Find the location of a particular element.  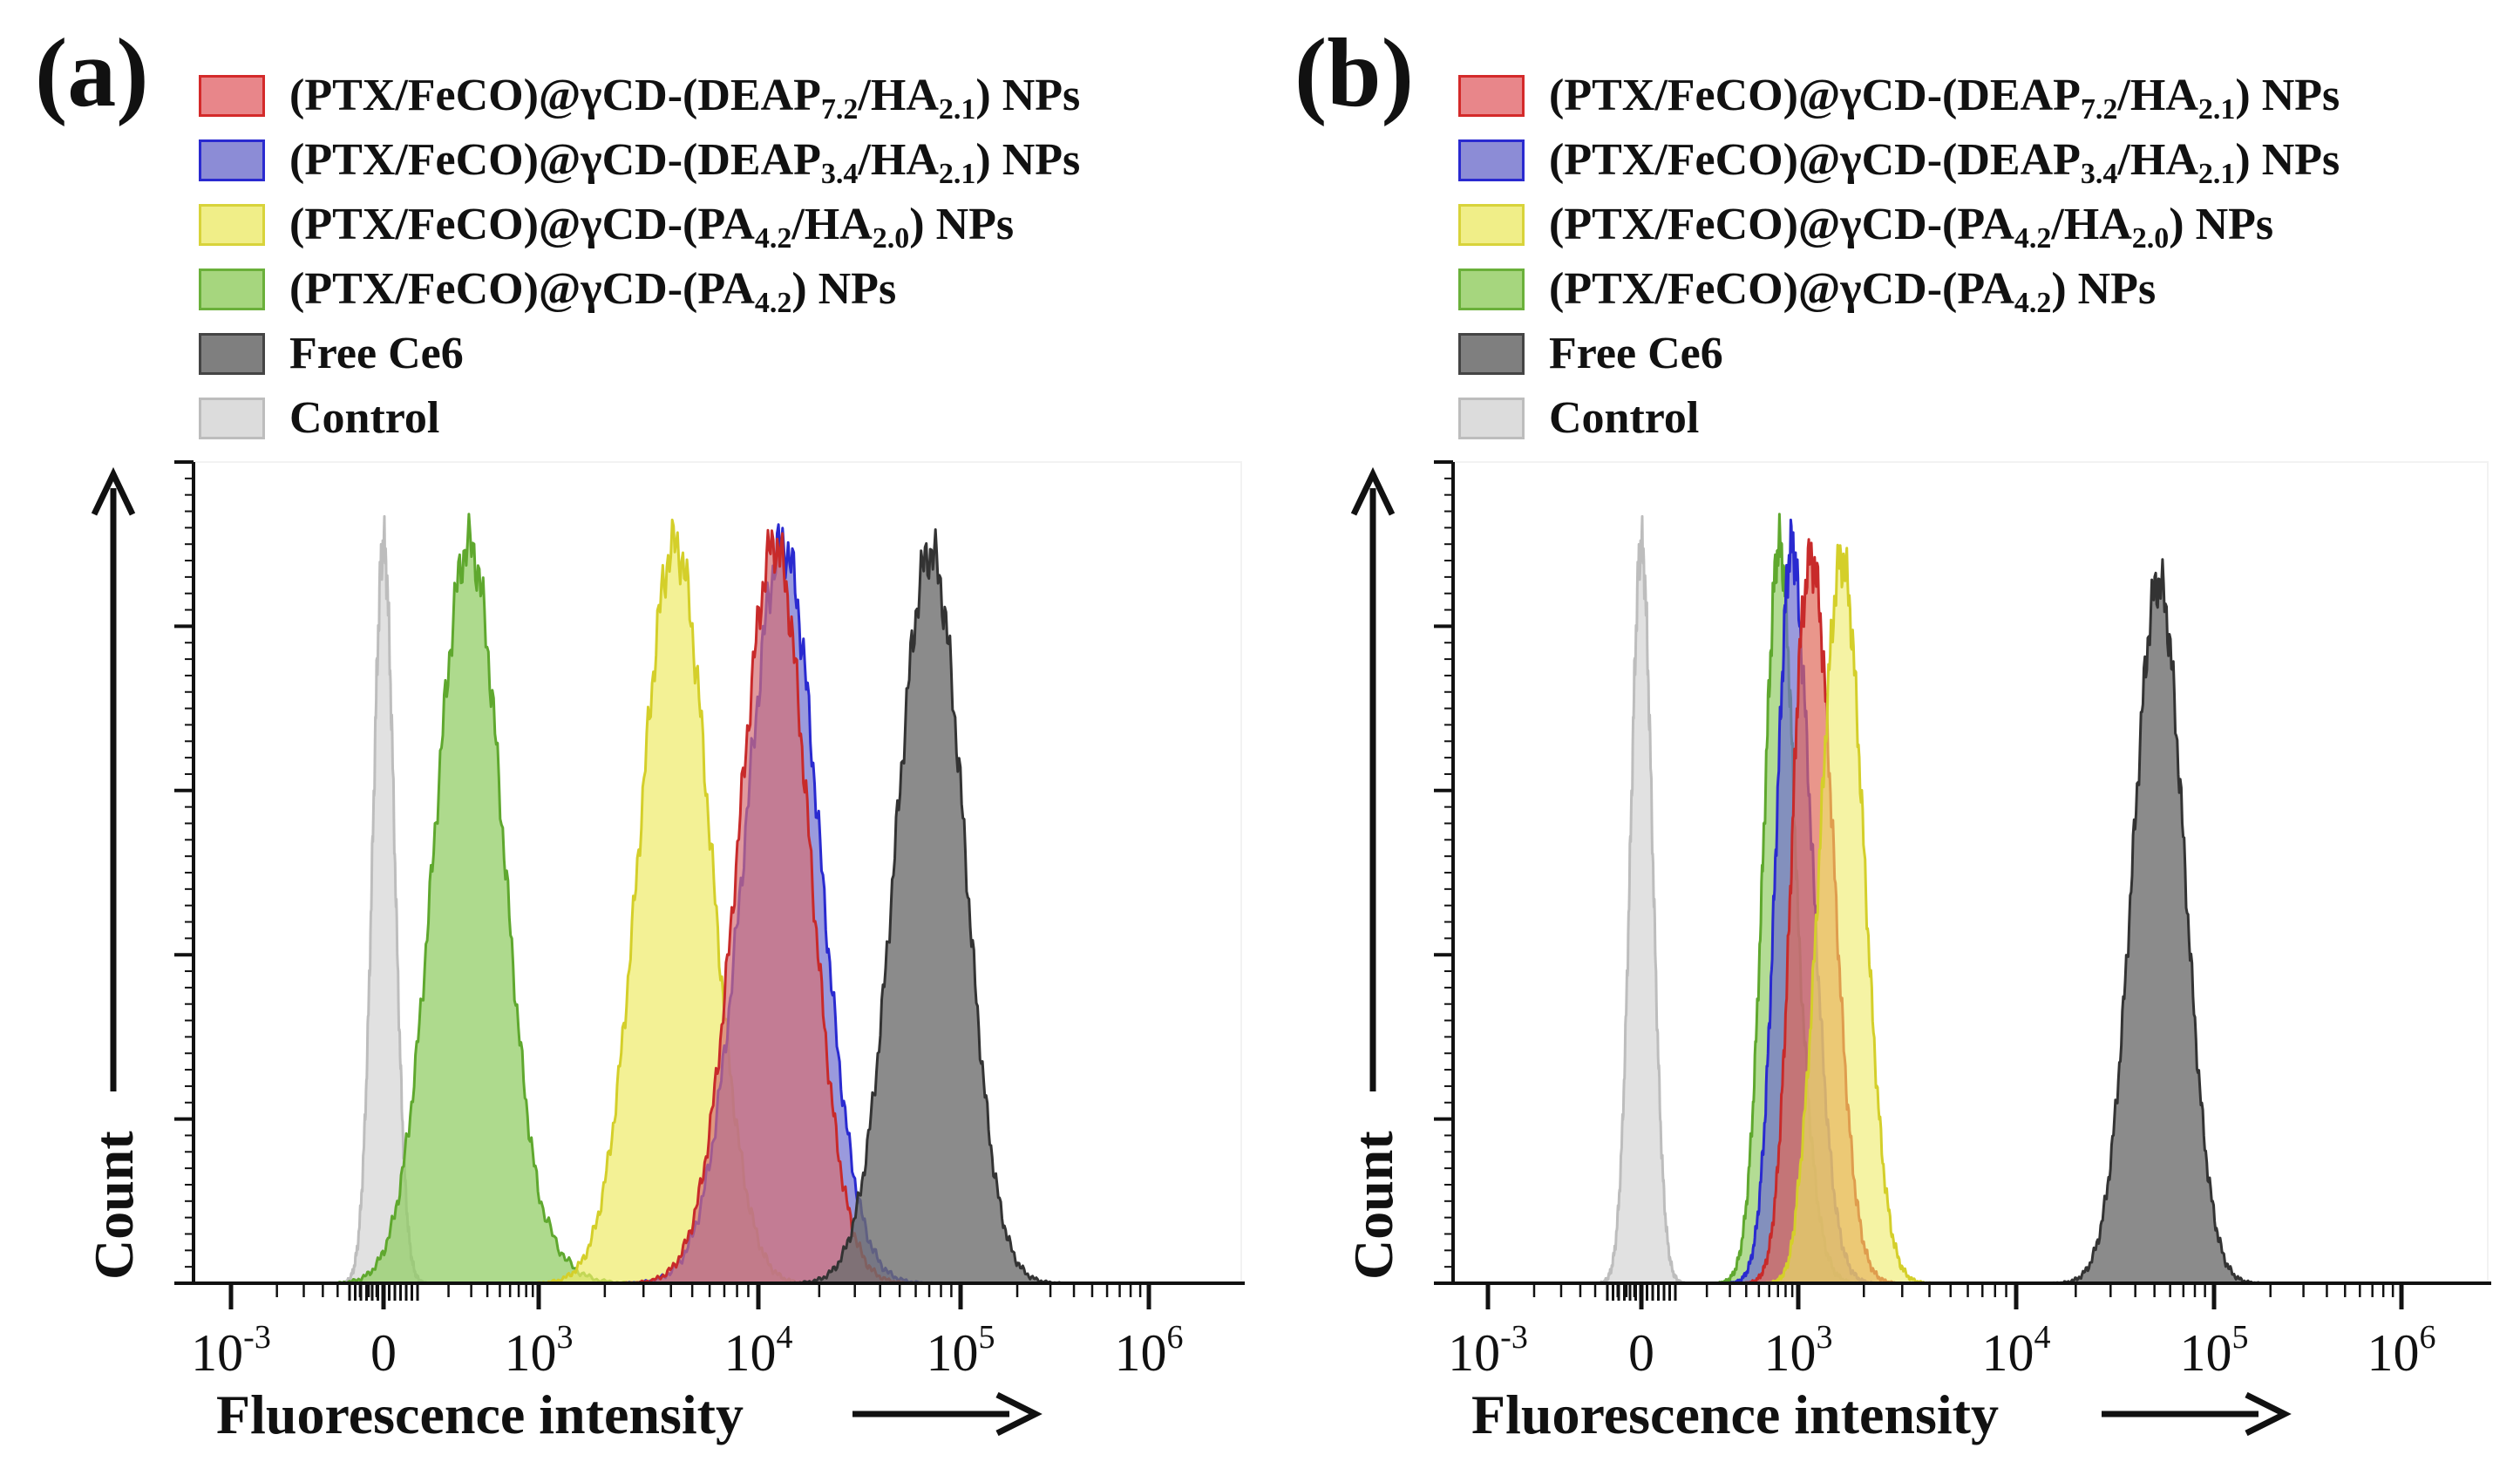

legend-text-part: 7.2 is located at coordinates (839, 109).